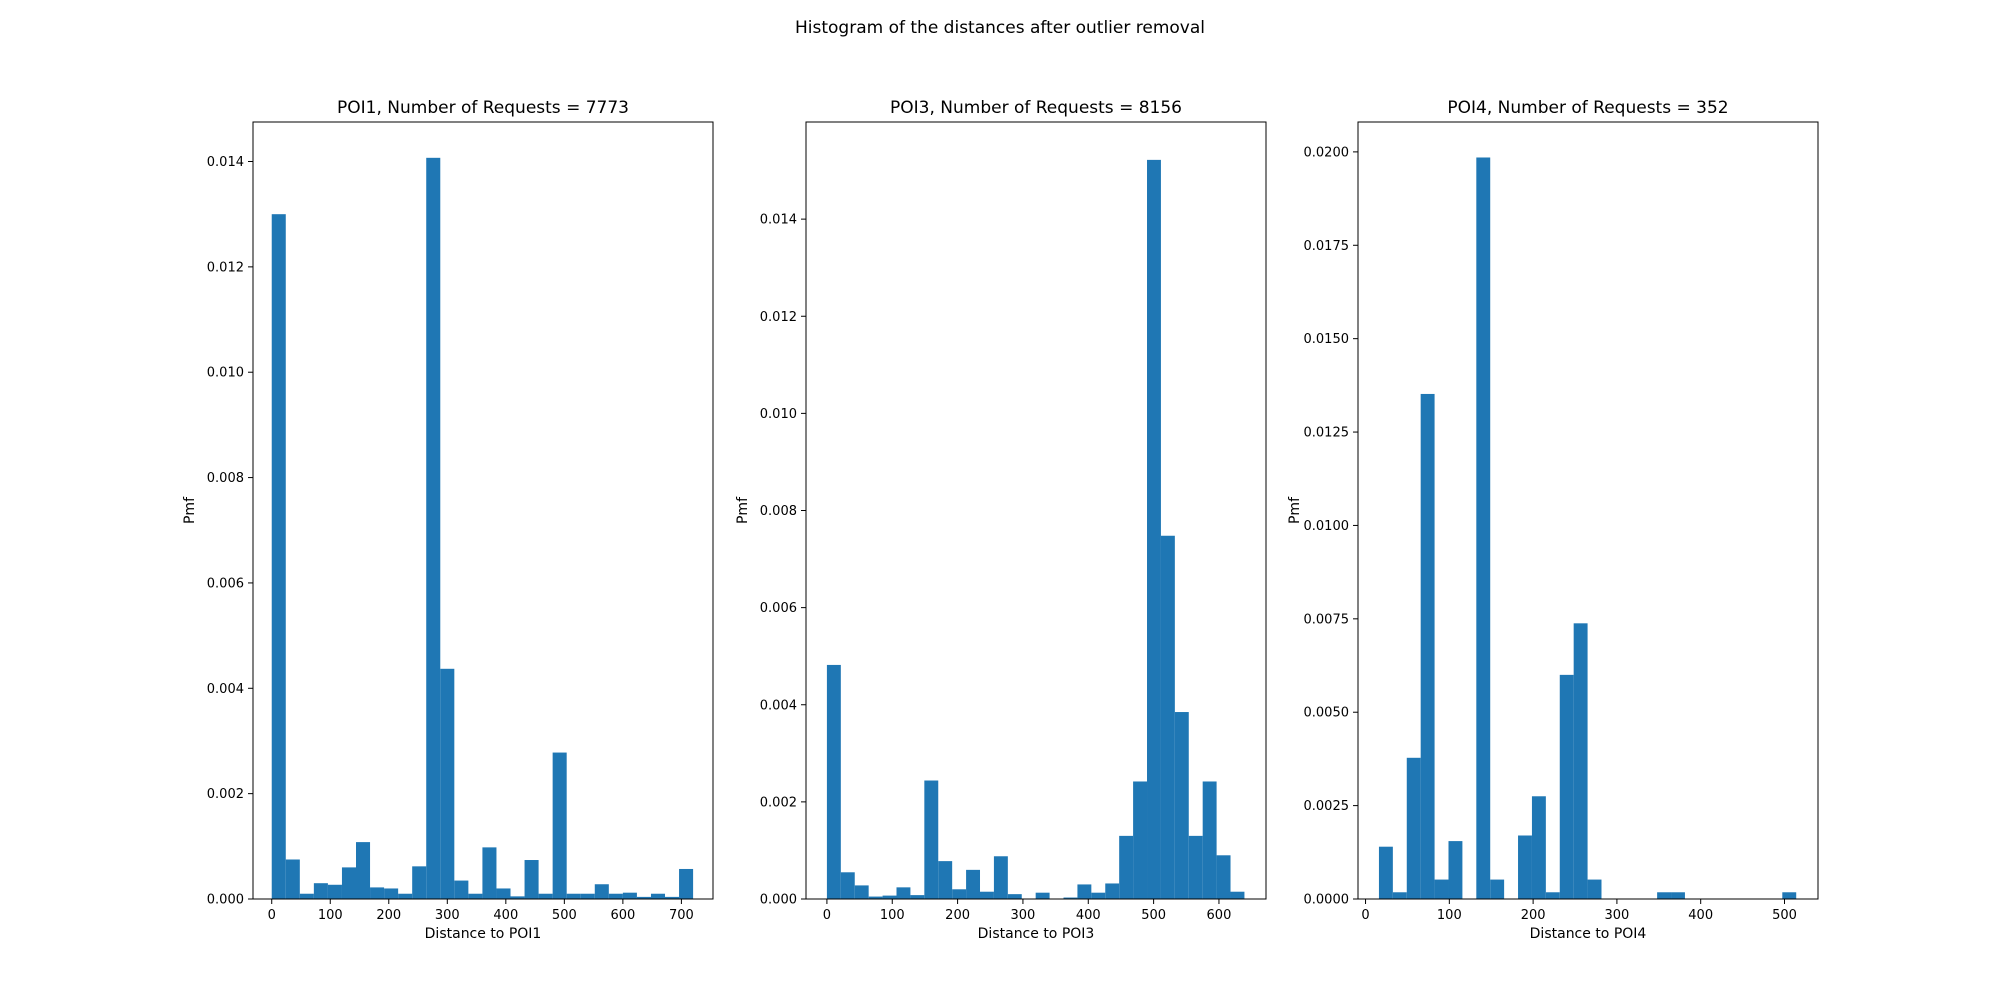  Describe the element at coordinates (778, 802) in the screenshot. I see `y-tick-label: 0.002` at that location.